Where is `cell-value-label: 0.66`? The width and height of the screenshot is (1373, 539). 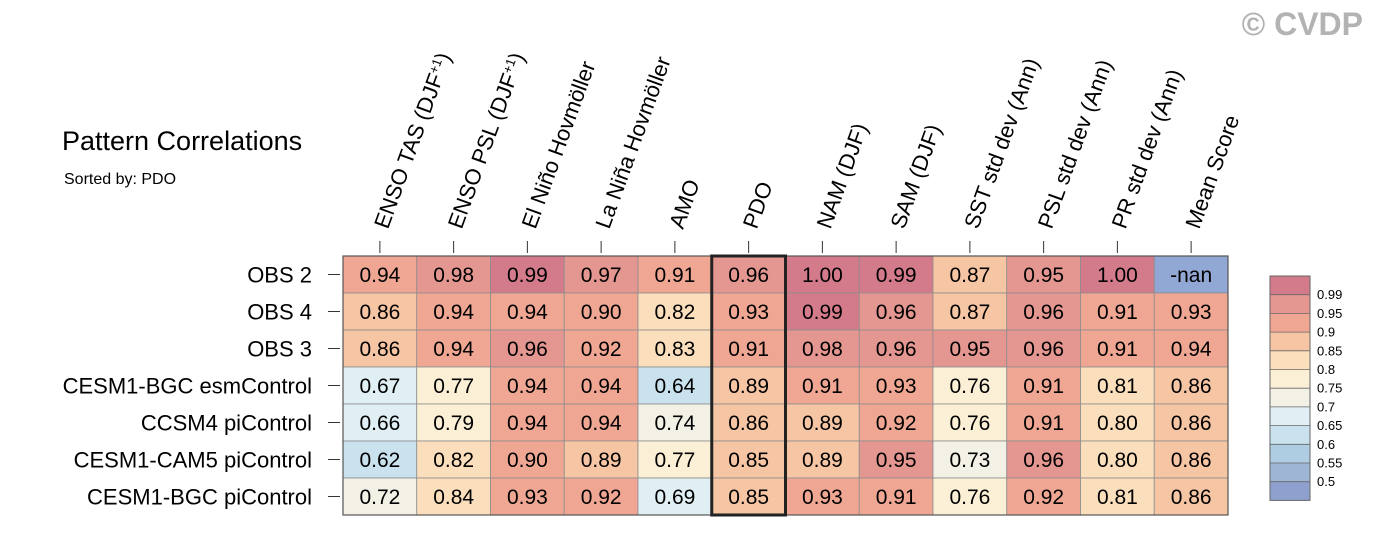 cell-value-label: 0.66 is located at coordinates (379, 423).